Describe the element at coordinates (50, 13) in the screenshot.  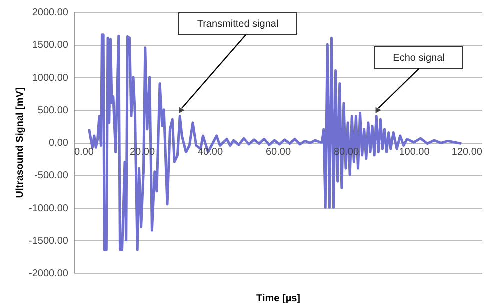
I see `y-tick-label: 2000.00` at that location.